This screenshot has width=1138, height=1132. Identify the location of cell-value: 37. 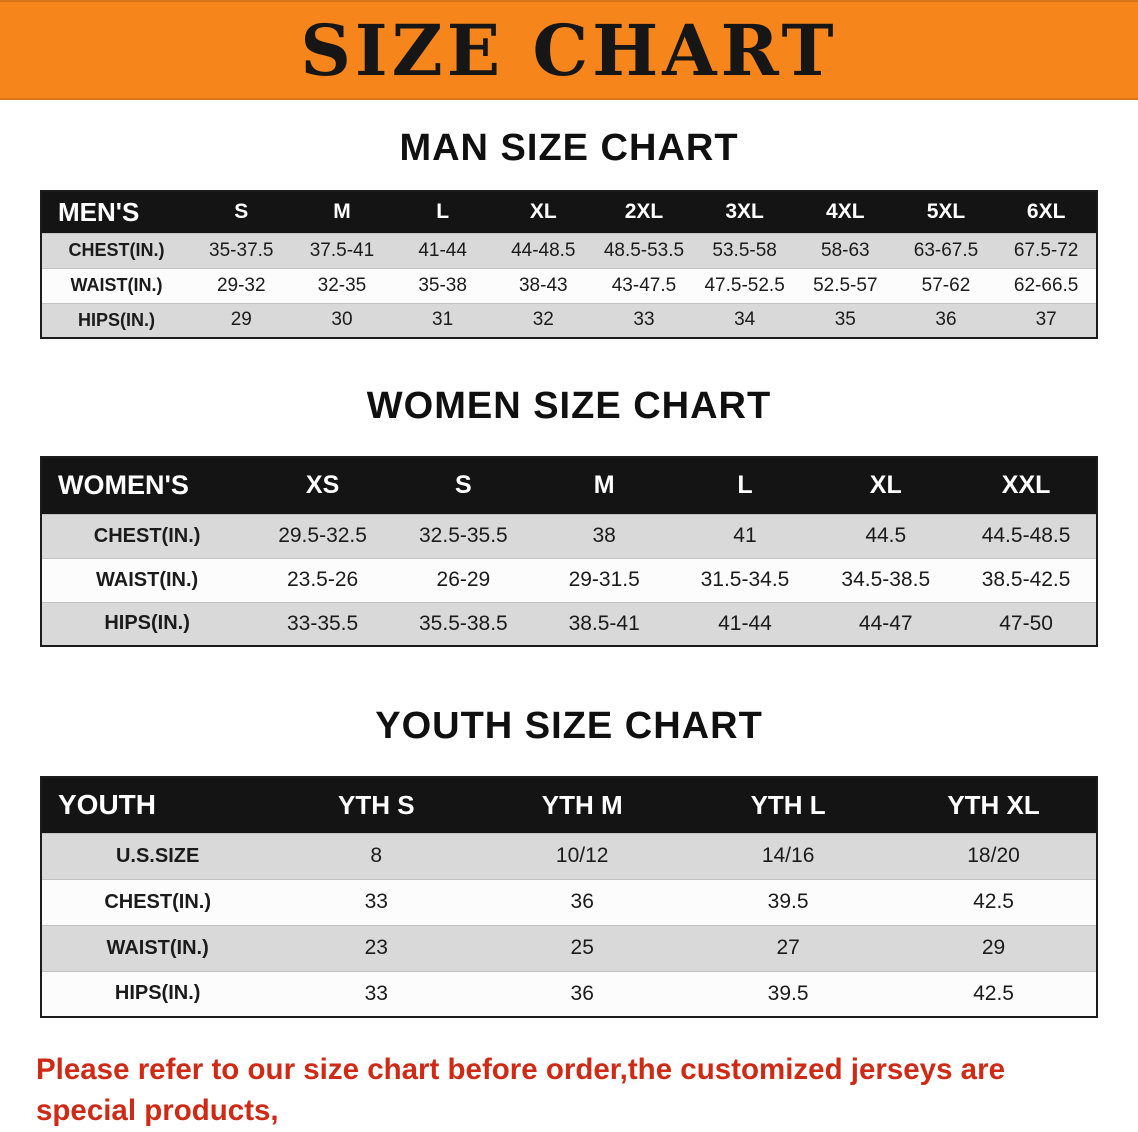
(1046, 320).